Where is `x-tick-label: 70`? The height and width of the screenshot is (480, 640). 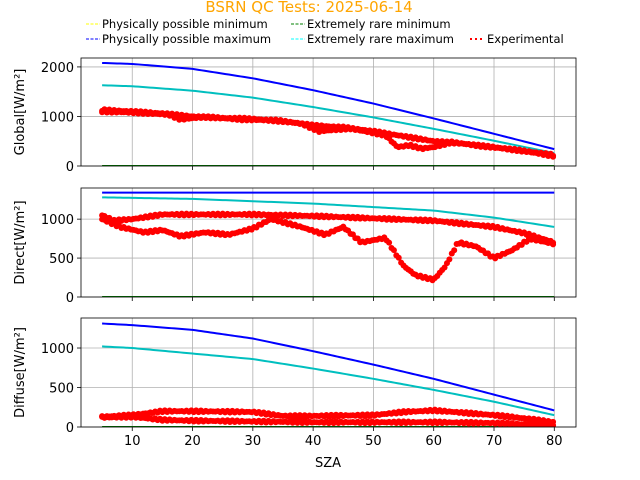 x-tick-label: 70 is located at coordinates (494, 441).